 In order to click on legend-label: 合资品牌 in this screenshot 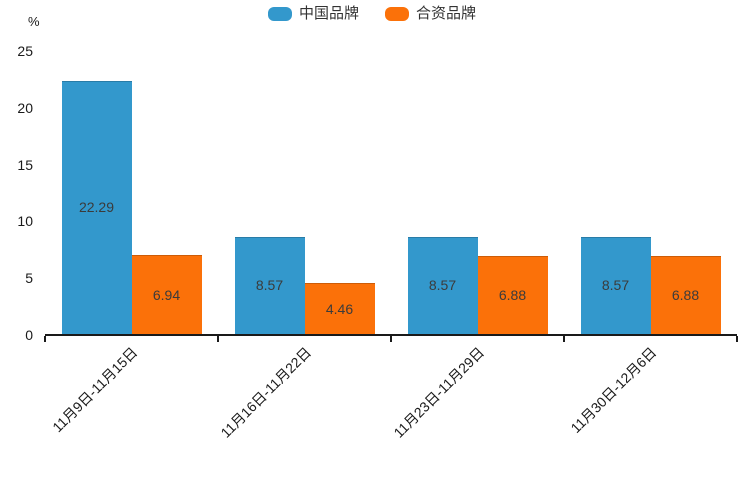, I will do `click(446, 13)`.